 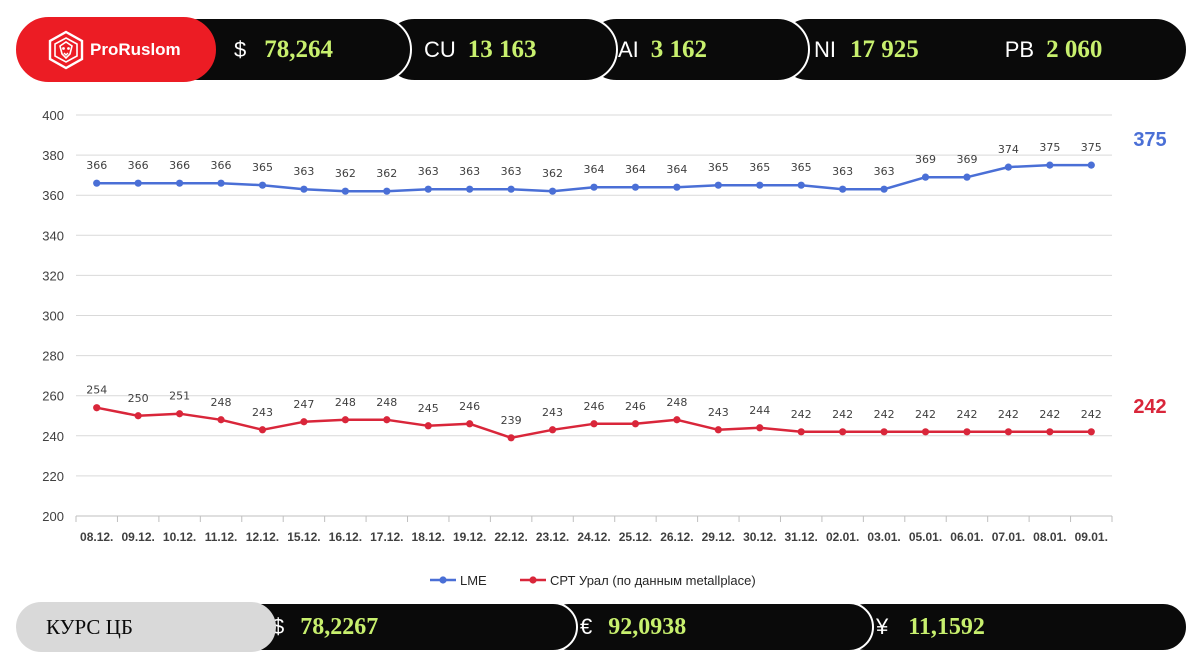 I want to click on x-tick-label: 16.12., so click(x=345, y=537).